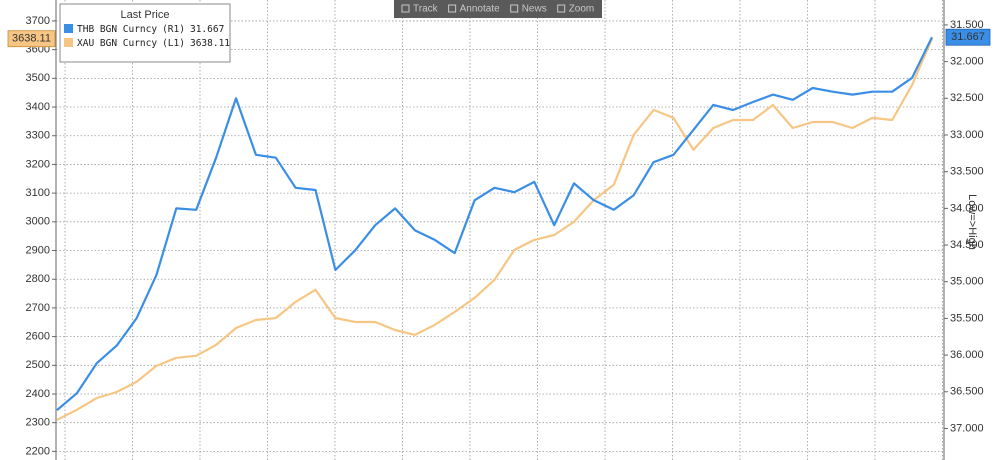 The height and width of the screenshot is (460, 995). I want to click on last-value-label: 3638.11, so click(31, 39).